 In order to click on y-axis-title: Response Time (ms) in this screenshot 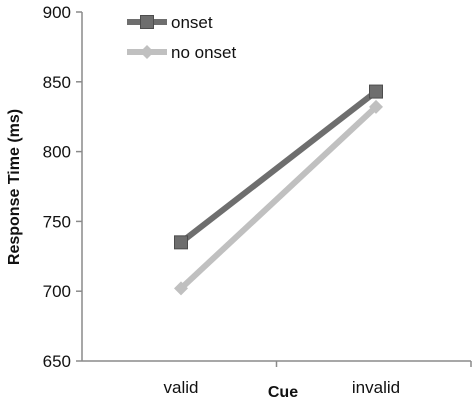, I will do `click(14, 187)`.